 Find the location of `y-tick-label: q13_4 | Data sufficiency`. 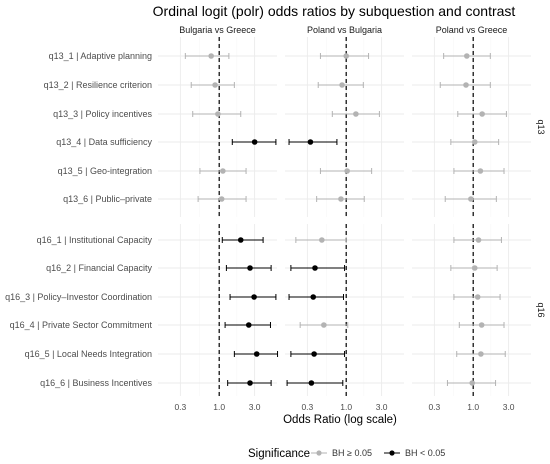

y-tick-label: q13_4 | Data sufficiency is located at coordinates (104, 142).